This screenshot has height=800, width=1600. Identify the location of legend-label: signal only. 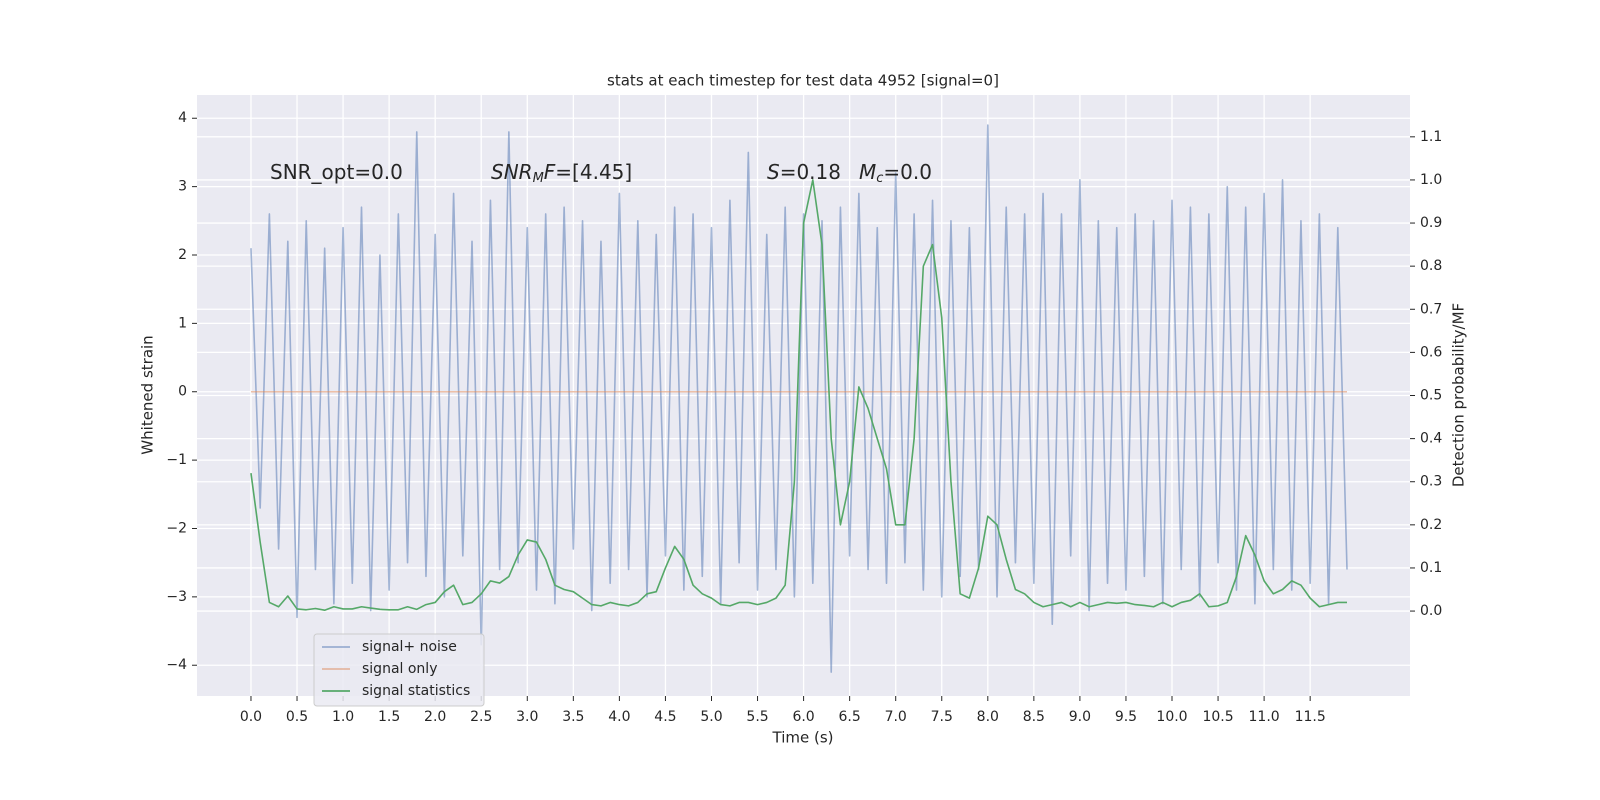
(399, 669).